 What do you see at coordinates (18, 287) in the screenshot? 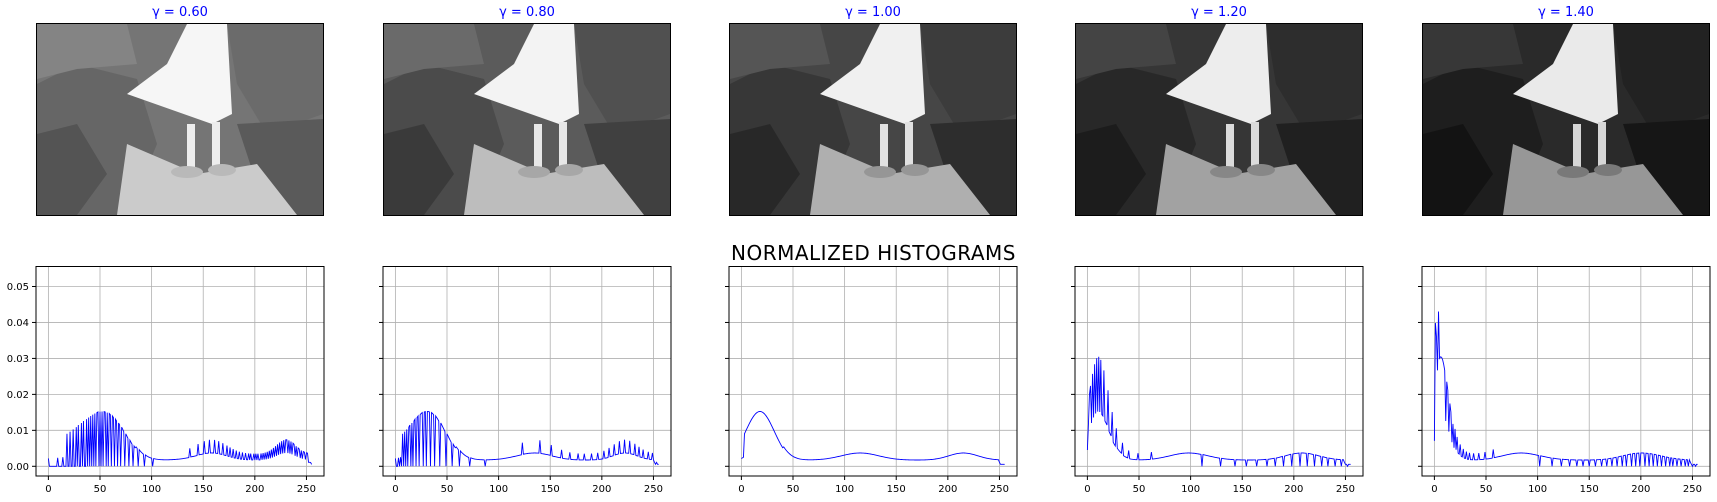
I see `y-tick-label: 0.05` at bounding box center [18, 287].